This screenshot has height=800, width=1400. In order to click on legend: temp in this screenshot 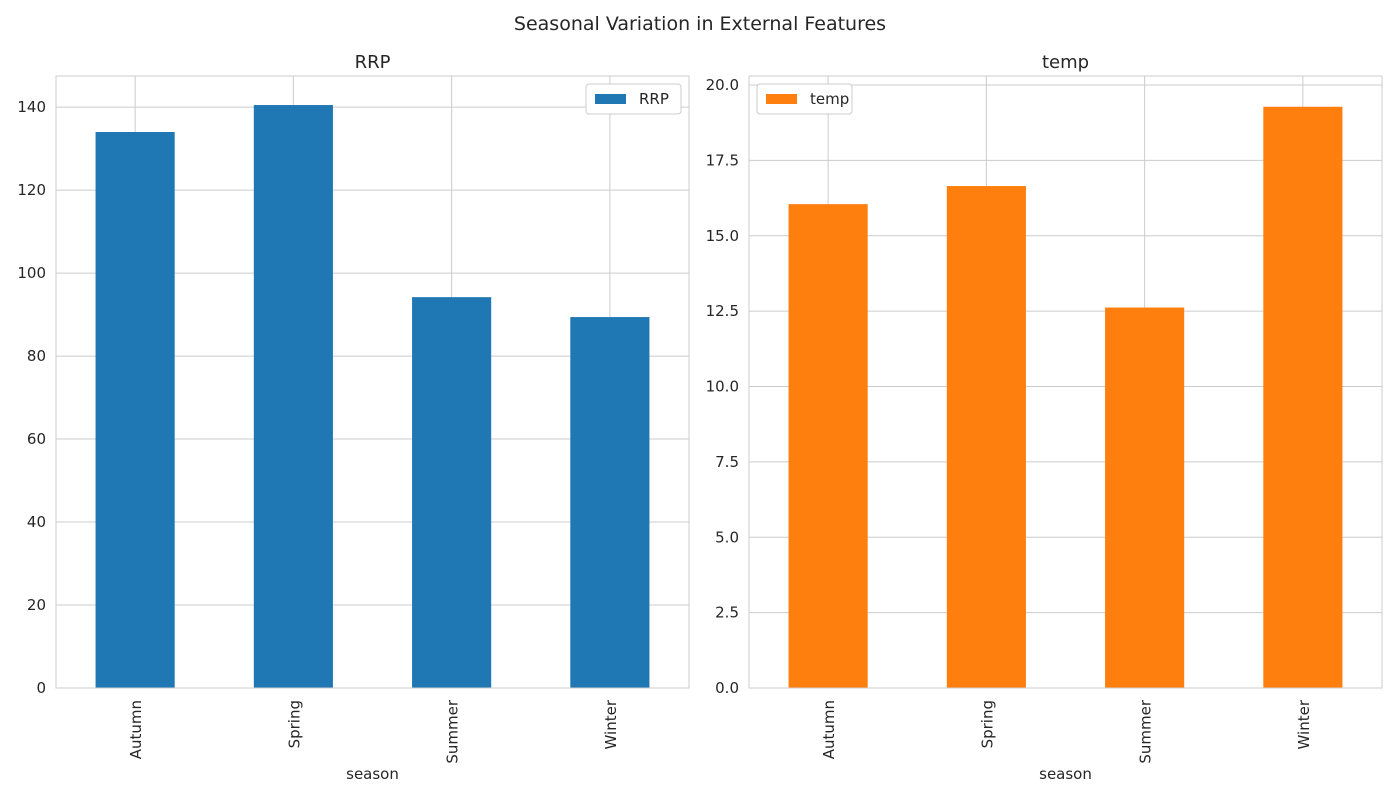, I will do `click(804, 99)`.